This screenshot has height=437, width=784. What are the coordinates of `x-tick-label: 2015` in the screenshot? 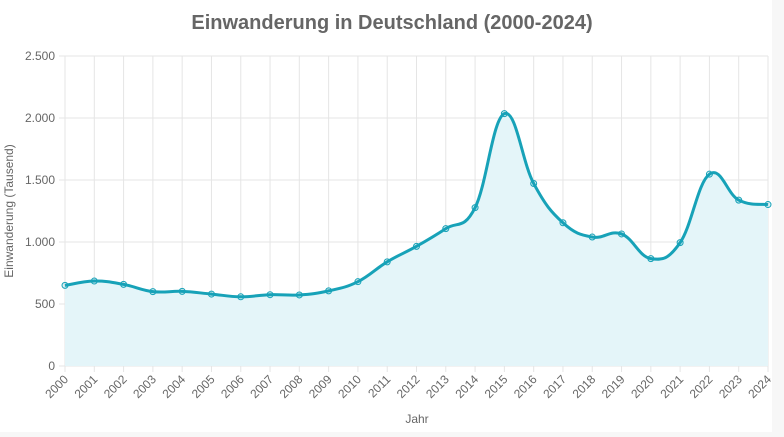 It's located at (496, 386).